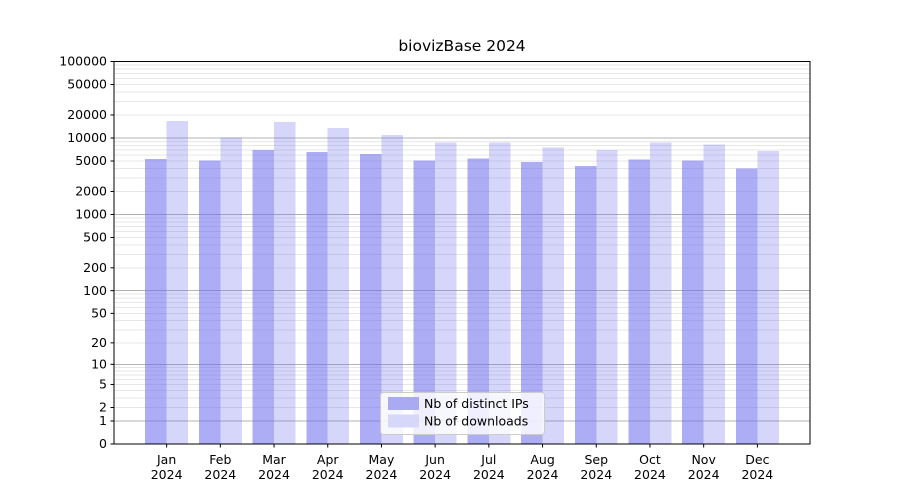 This screenshot has height=500, width=900. What do you see at coordinates (543, 467) in the screenshot?
I see `x-axis-tick-label: Aug 2024` at bounding box center [543, 467].